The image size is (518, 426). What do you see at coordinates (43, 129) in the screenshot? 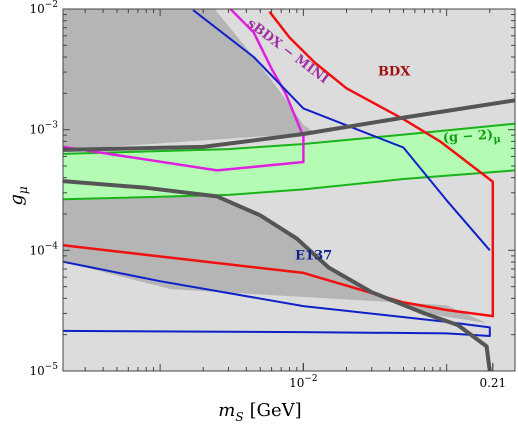
I see `y-tick-label: 10⁻³` at bounding box center [43, 129].